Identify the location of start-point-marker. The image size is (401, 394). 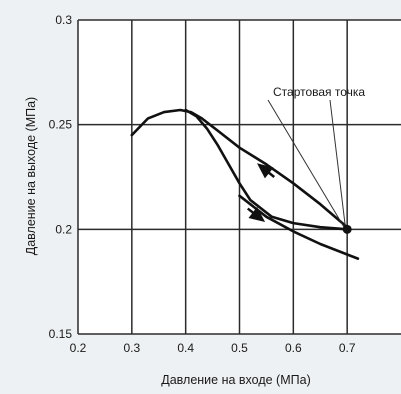
(347, 229).